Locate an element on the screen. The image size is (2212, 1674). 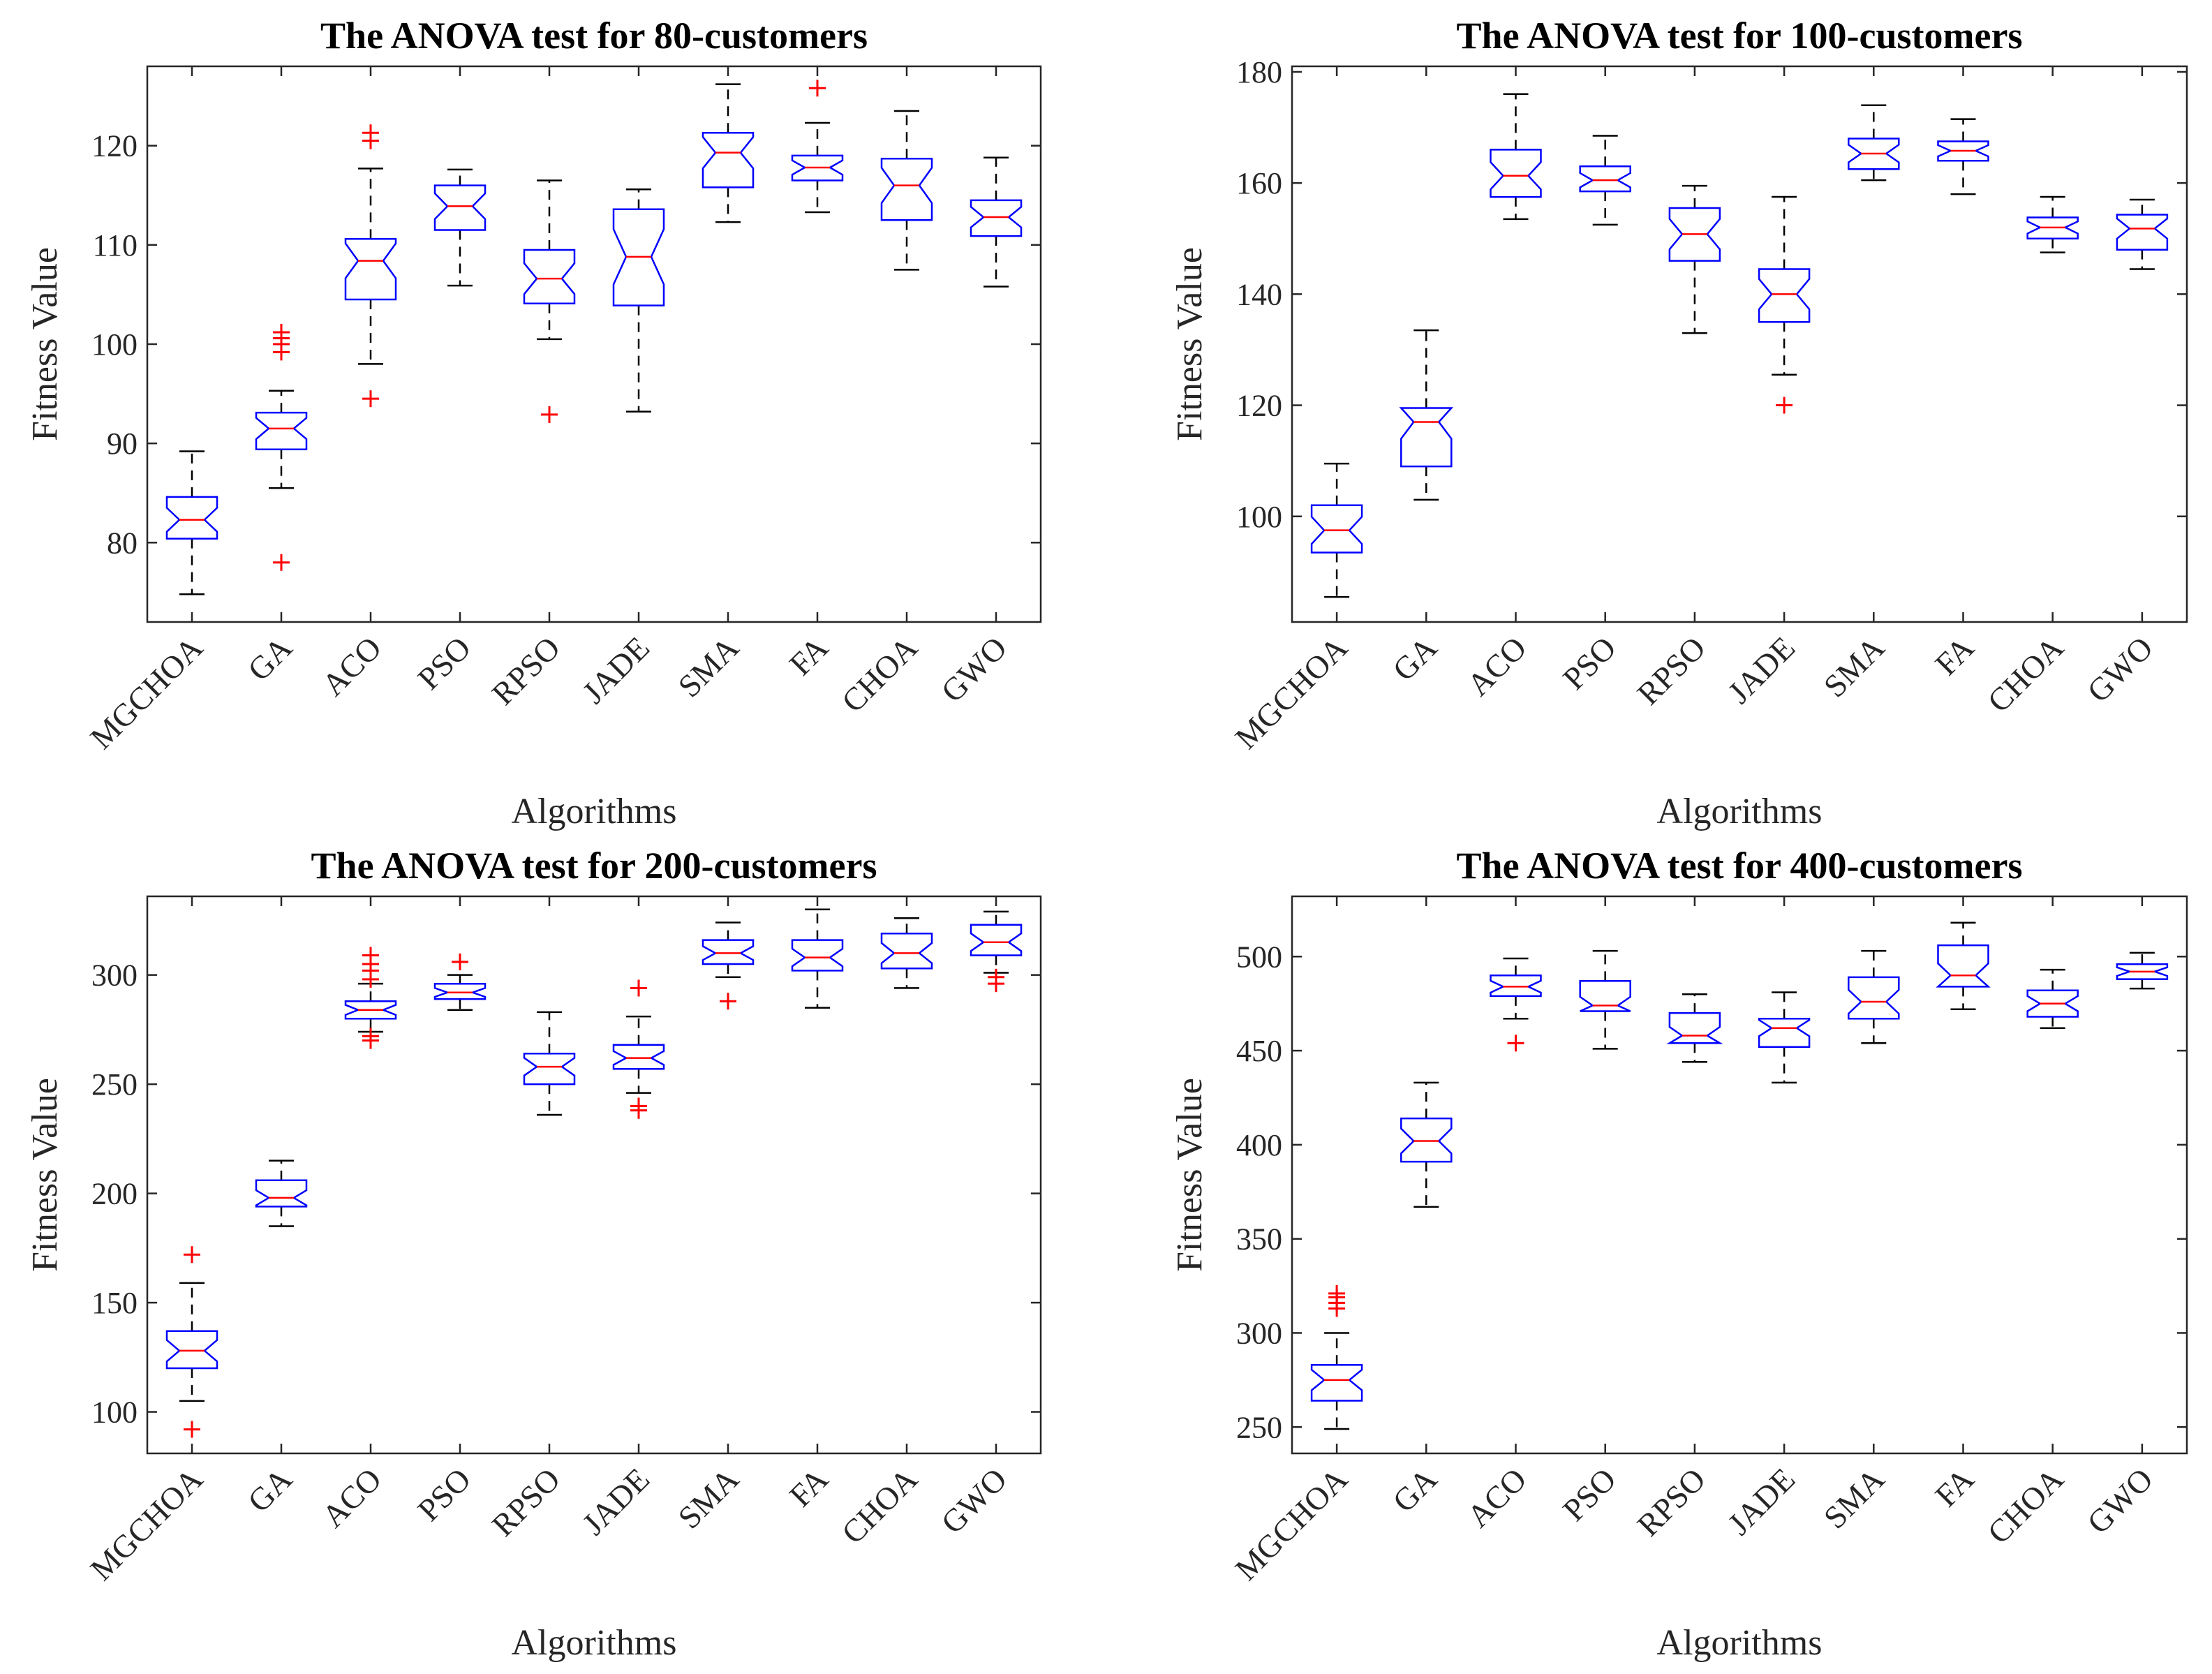
y-tick-label: 450 is located at coordinates (1259, 1051).